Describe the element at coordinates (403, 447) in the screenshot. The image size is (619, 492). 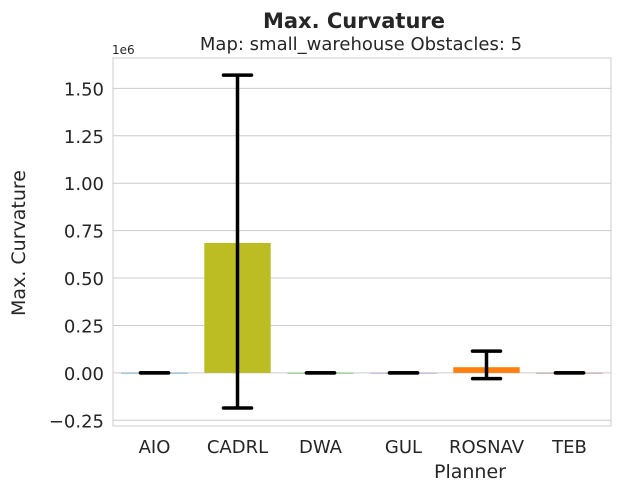
I see `x-tick-label-gul: GUL` at that location.